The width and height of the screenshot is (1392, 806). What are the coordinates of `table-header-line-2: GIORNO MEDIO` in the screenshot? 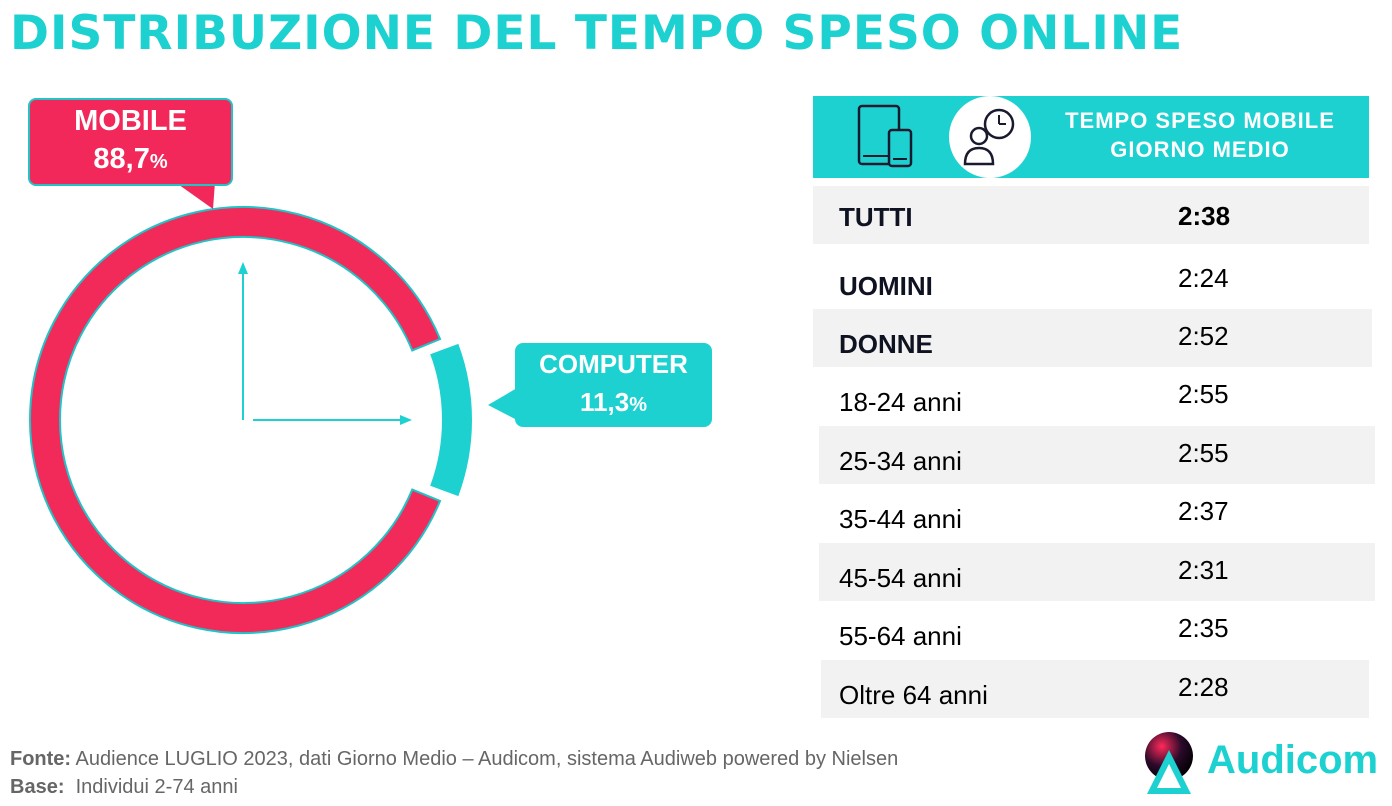 It's located at (1200, 149).